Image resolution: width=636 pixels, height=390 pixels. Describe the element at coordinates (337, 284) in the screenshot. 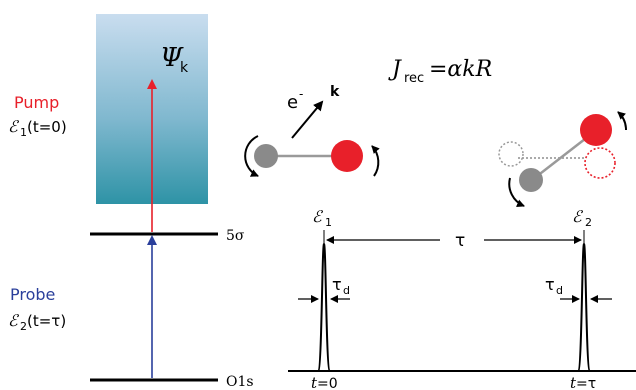

I see `duration-label-1: τ` at that location.